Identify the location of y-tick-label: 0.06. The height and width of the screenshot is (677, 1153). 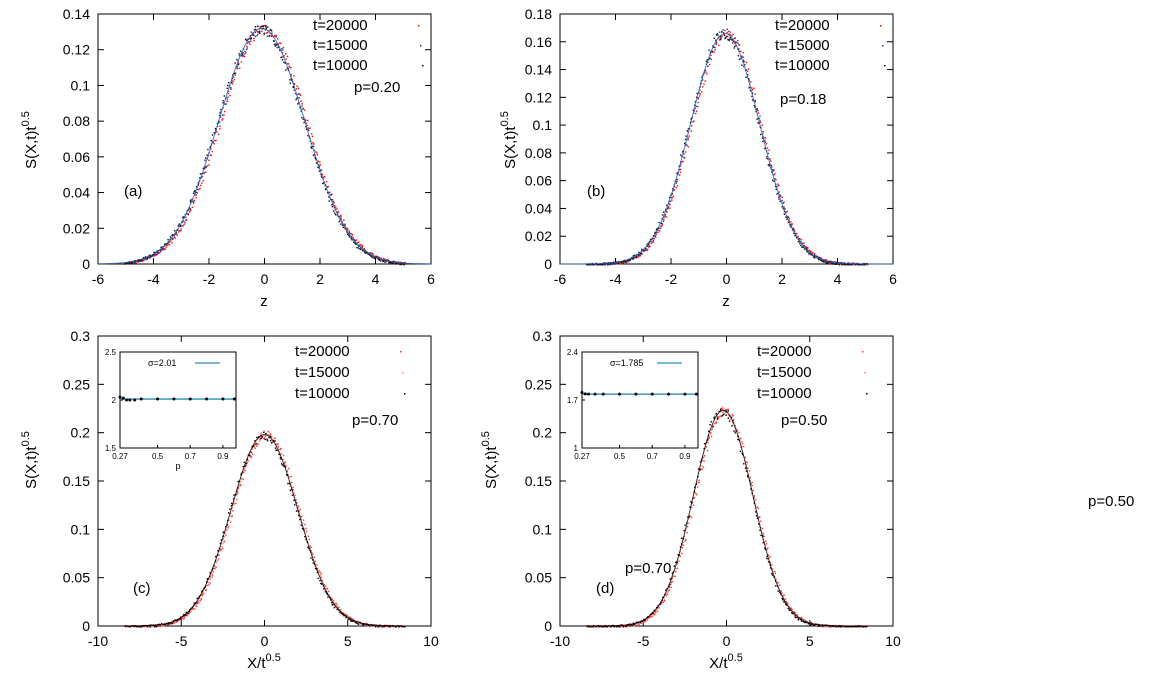
(538, 181).